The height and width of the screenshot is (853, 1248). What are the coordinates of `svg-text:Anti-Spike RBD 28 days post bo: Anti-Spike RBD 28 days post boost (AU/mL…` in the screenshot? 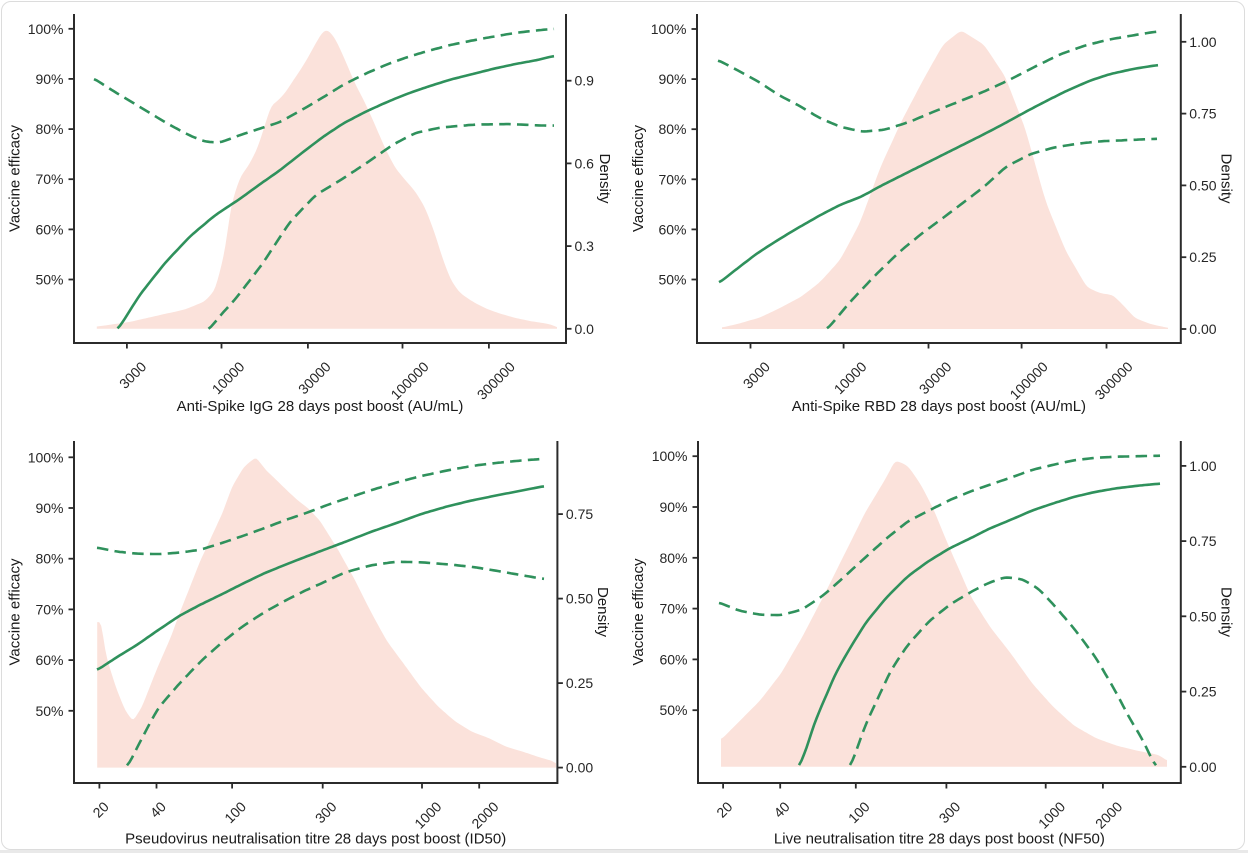 It's located at (939, 406).